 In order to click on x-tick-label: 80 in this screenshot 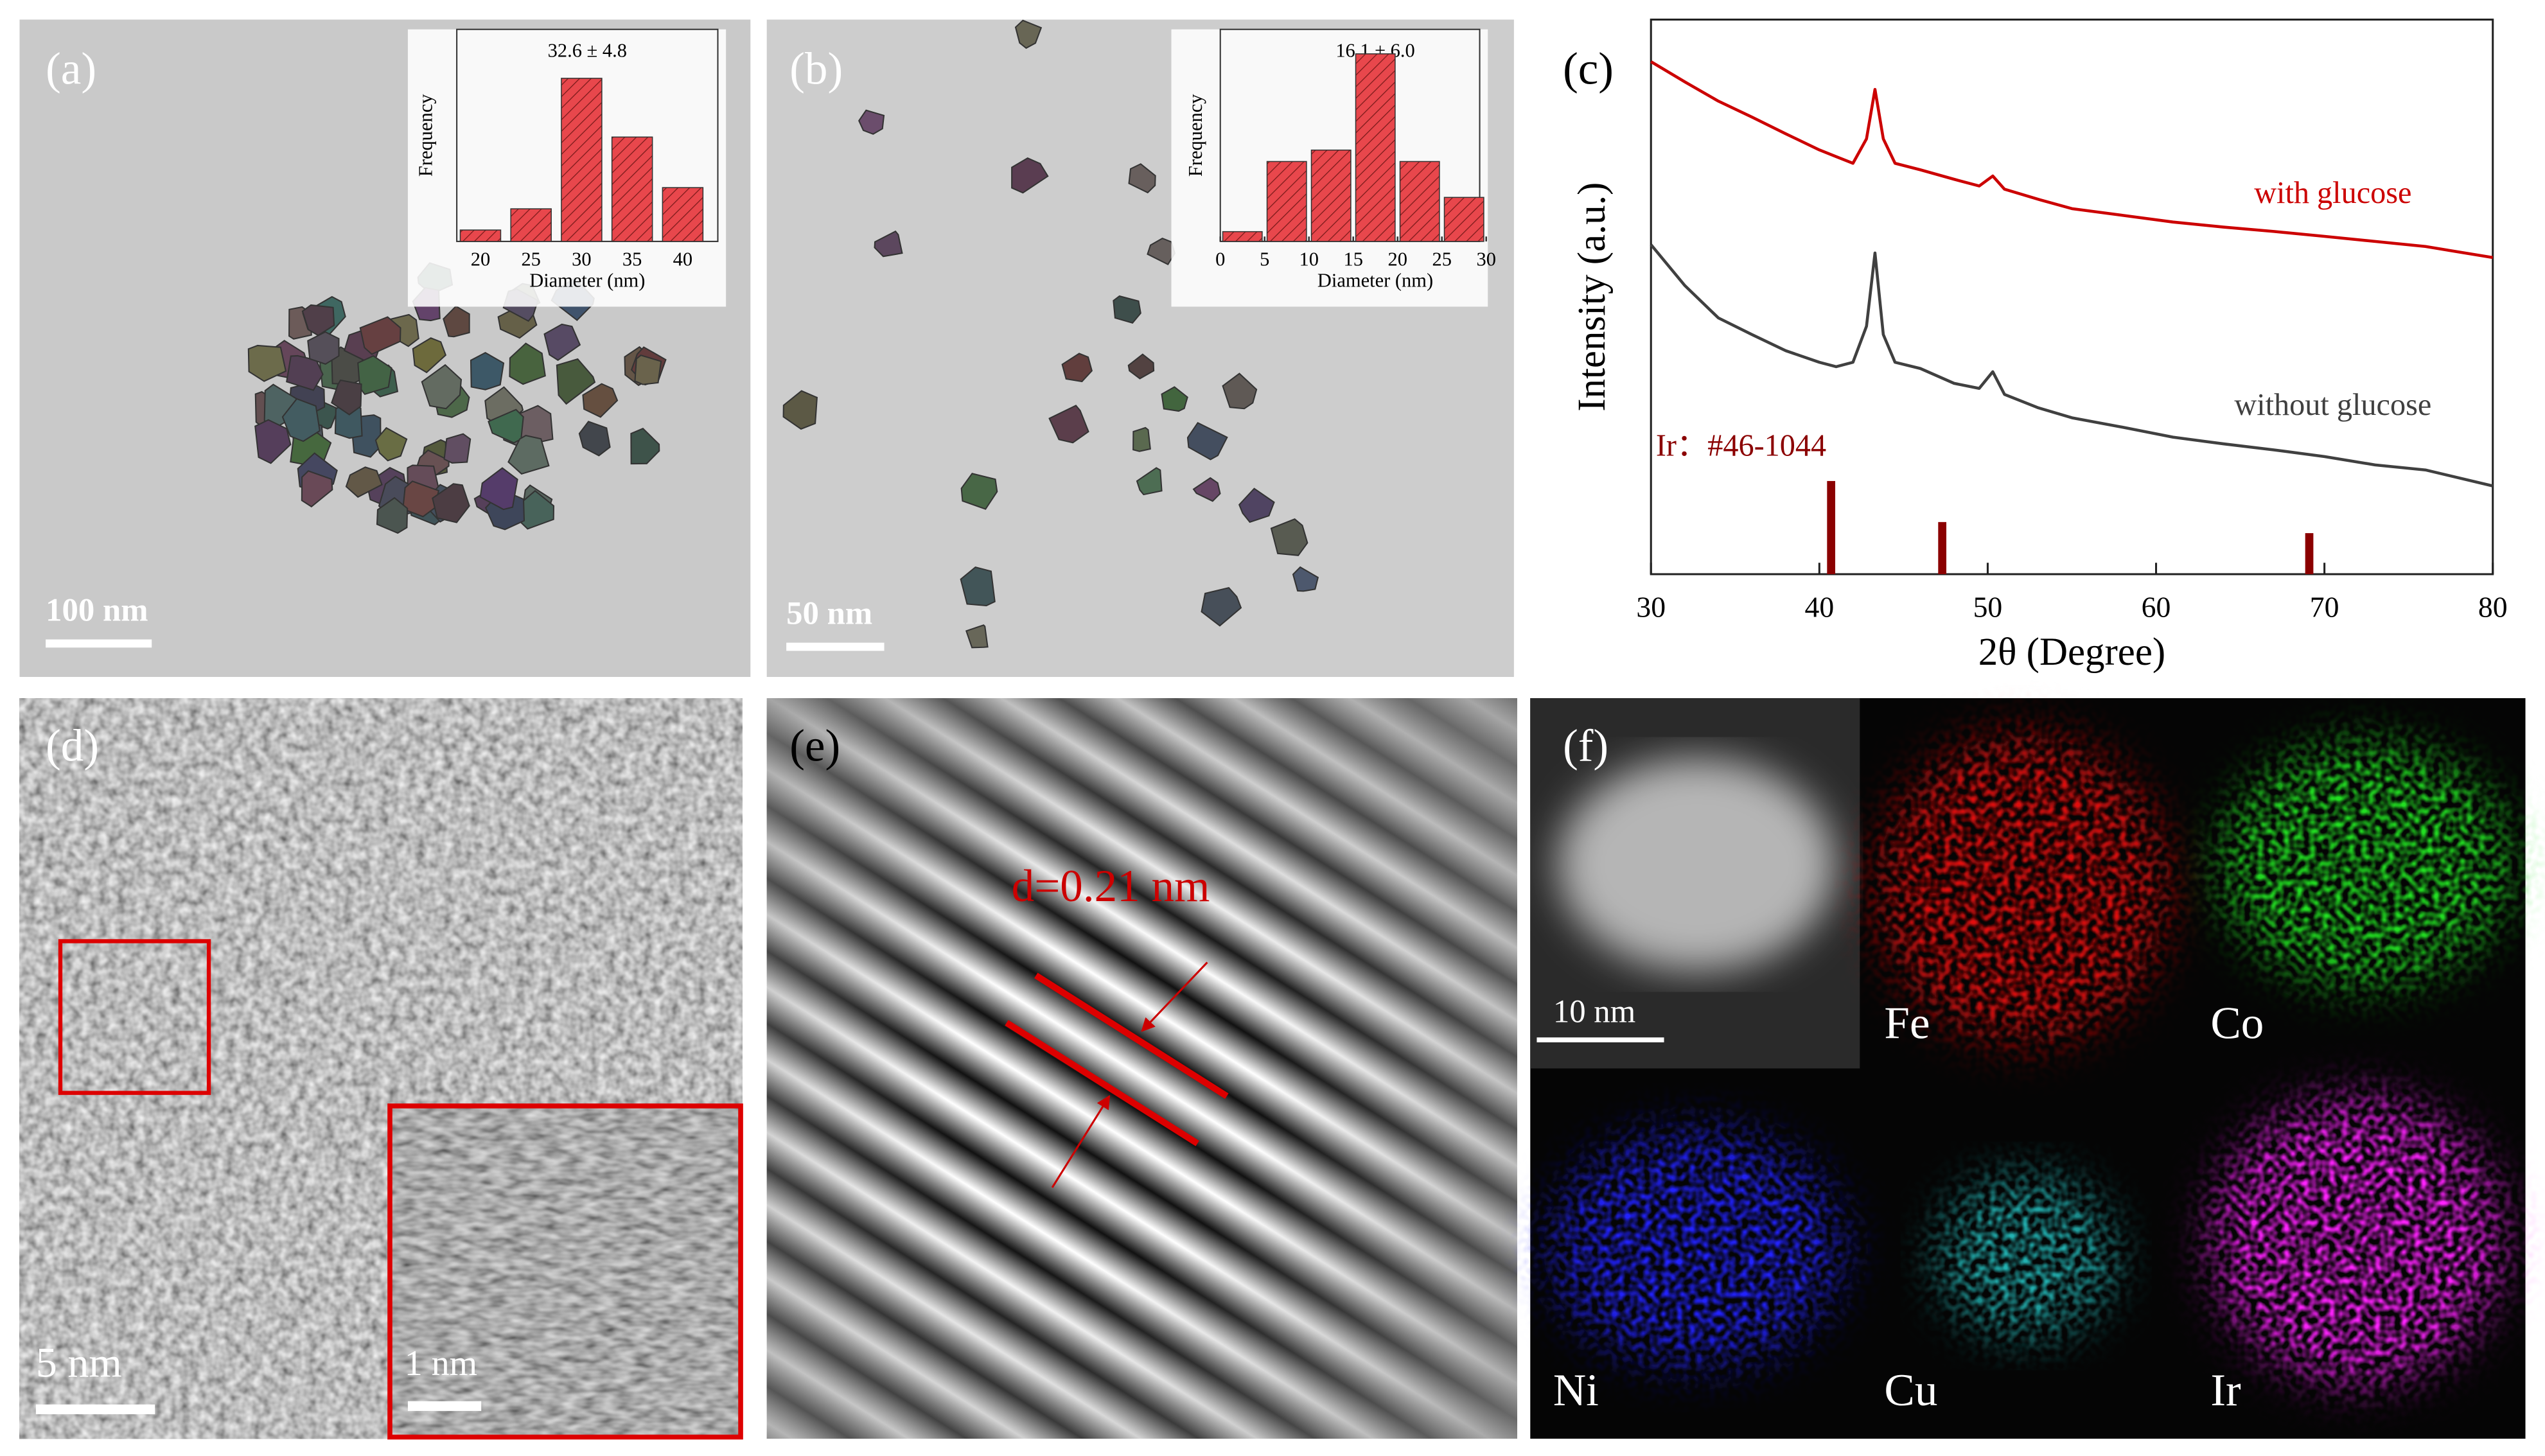, I will do `click(2493, 607)`.